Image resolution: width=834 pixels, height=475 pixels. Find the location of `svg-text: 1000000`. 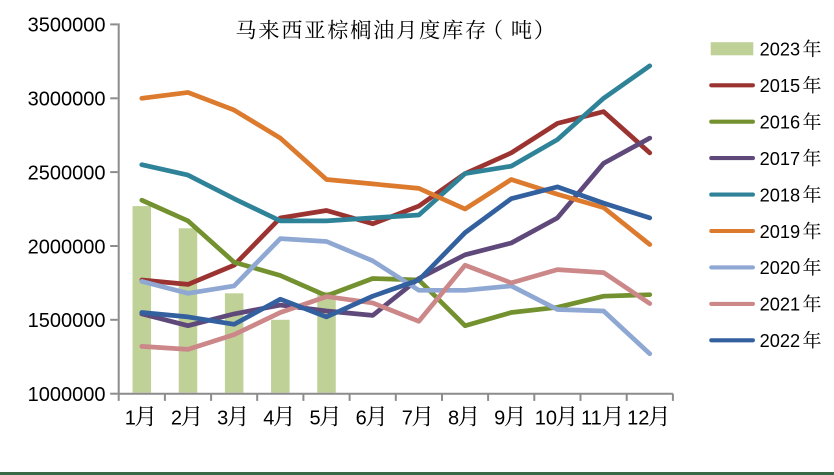

svg-text: 1000000 is located at coordinates (67, 395).